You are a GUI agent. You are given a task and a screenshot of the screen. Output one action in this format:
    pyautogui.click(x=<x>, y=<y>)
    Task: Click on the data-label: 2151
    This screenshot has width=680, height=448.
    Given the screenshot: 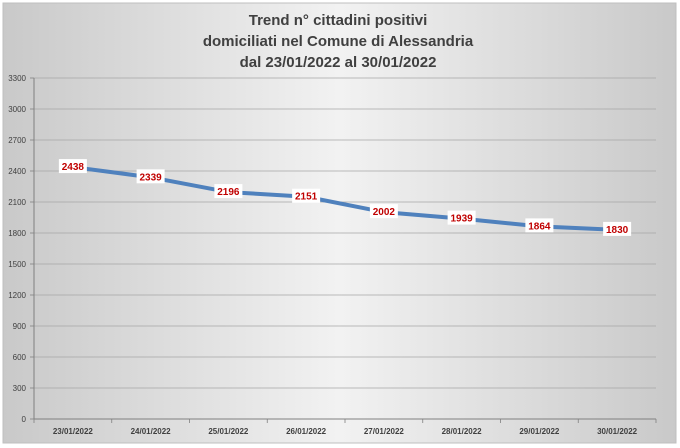 What is the action you would take?
    pyautogui.click(x=306, y=195)
    